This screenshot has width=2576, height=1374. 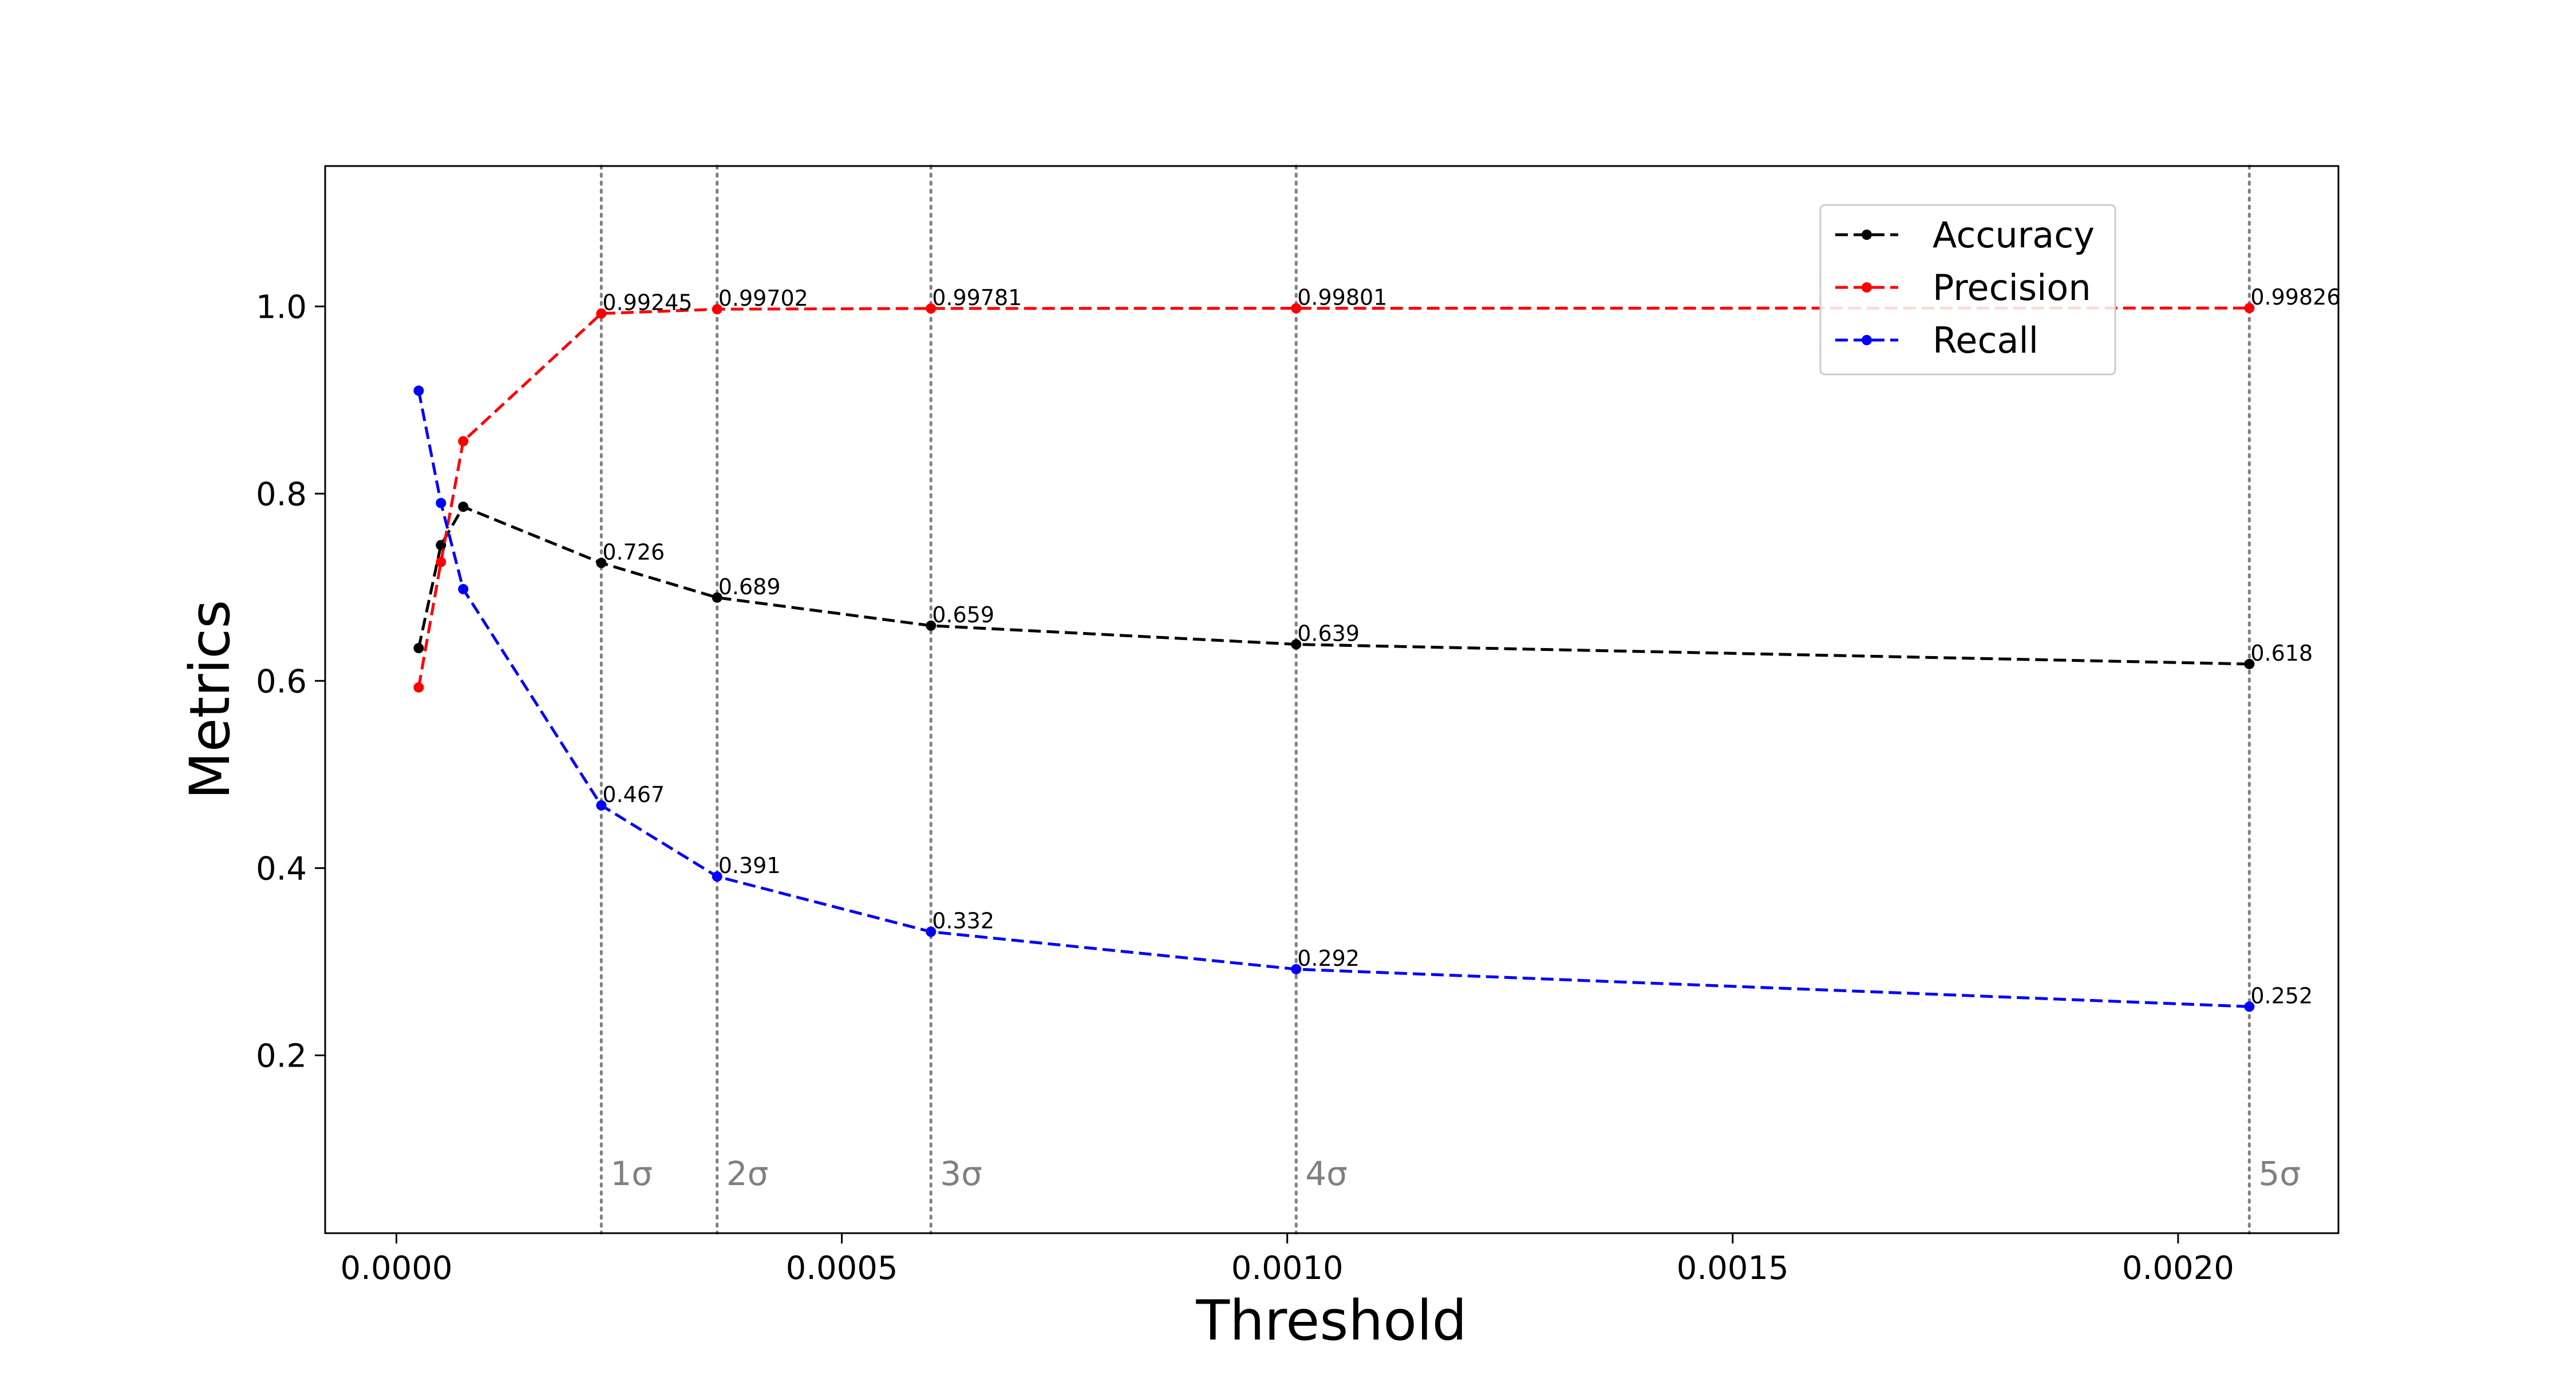 What do you see at coordinates (961, 1173) in the screenshot?
I see `sigma-label: 3σ` at bounding box center [961, 1173].